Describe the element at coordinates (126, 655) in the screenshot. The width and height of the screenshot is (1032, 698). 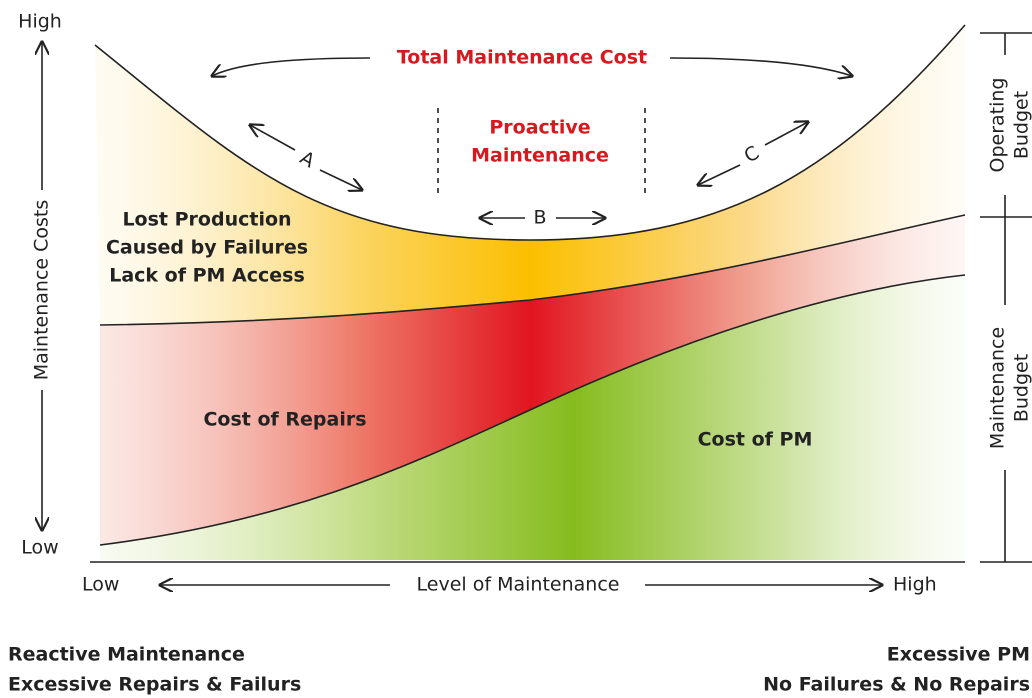
I see `left-note: Reactive Maintenance` at that location.